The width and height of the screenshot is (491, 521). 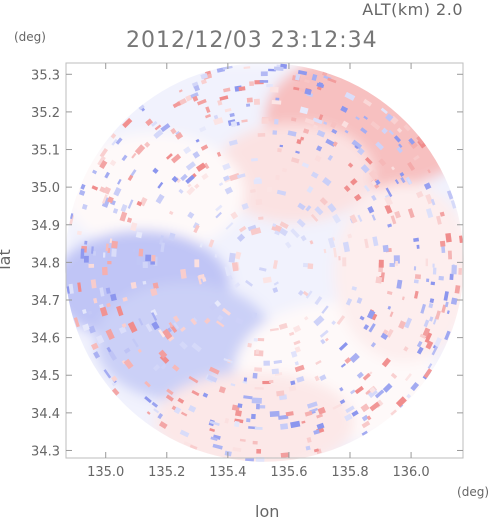 What do you see at coordinates (45, 113) in the screenshot?
I see `y-tick-label: 35.2` at bounding box center [45, 113].